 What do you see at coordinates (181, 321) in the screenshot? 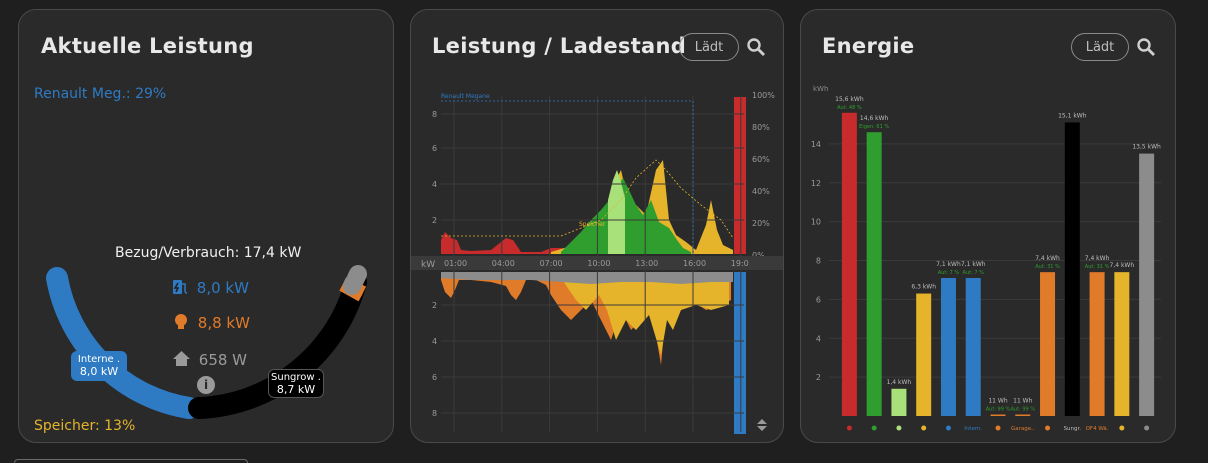
I see `bulb-icon` at bounding box center [181, 321].